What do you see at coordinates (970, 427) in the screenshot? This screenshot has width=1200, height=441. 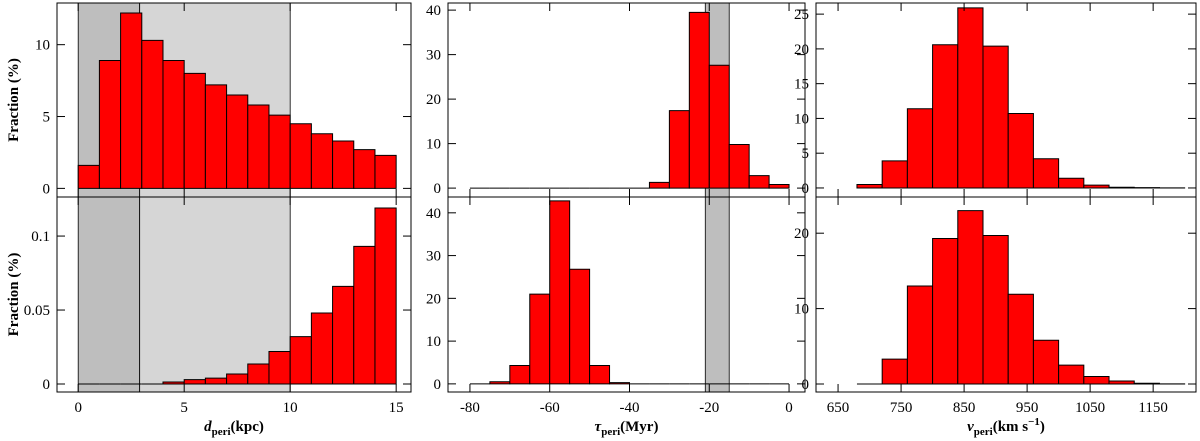 I see `x-label-symbol: v` at bounding box center [970, 427].